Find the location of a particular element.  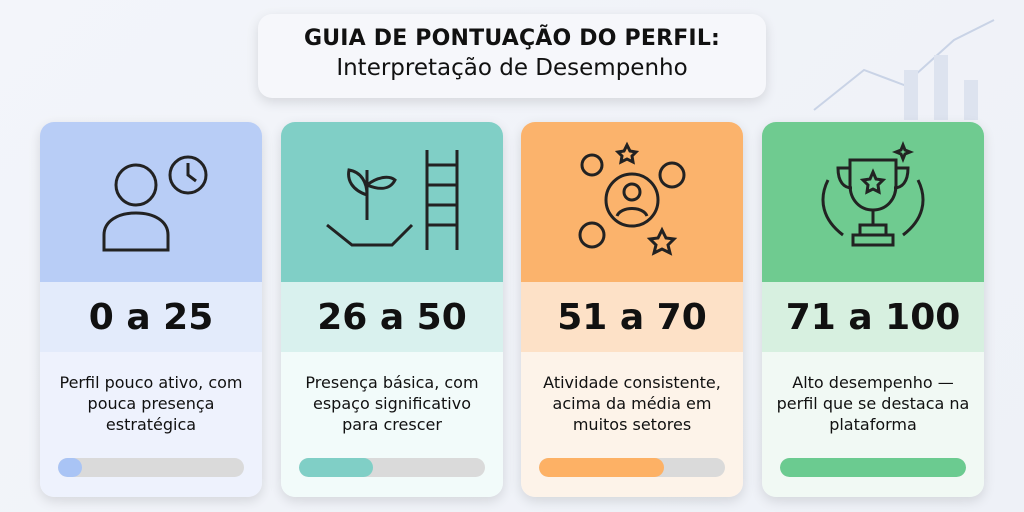

plant-ladder-icon is located at coordinates (392, 202).